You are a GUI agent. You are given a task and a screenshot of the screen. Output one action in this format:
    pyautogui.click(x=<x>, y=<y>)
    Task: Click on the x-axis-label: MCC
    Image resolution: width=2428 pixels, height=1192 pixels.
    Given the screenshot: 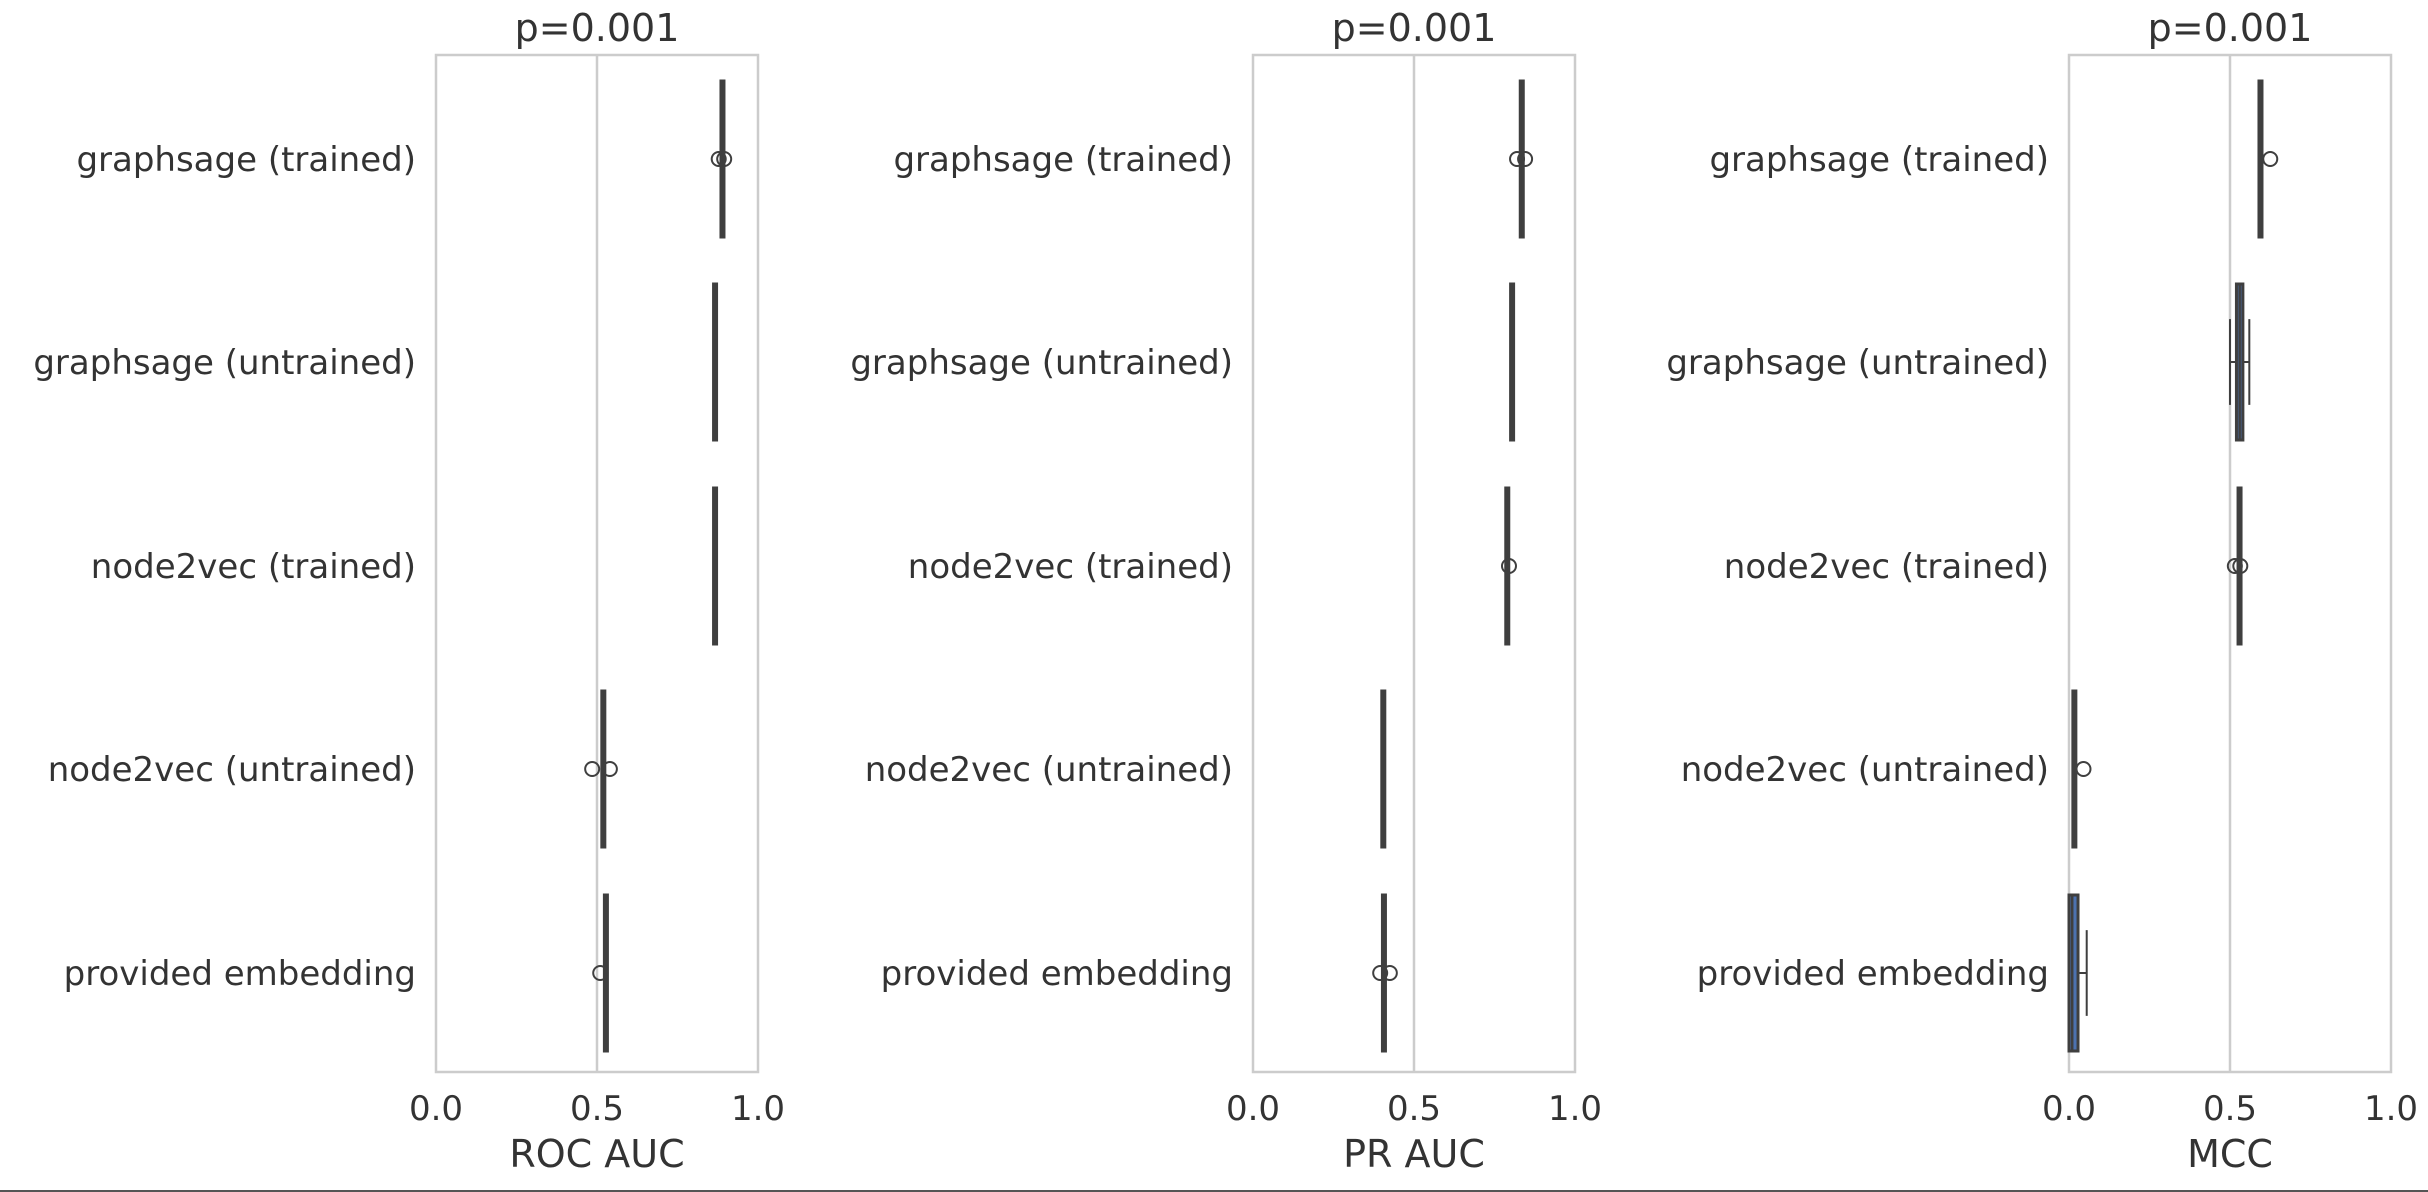 What is the action you would take?
    pyautogui.click(x=2230, y=1154)
    